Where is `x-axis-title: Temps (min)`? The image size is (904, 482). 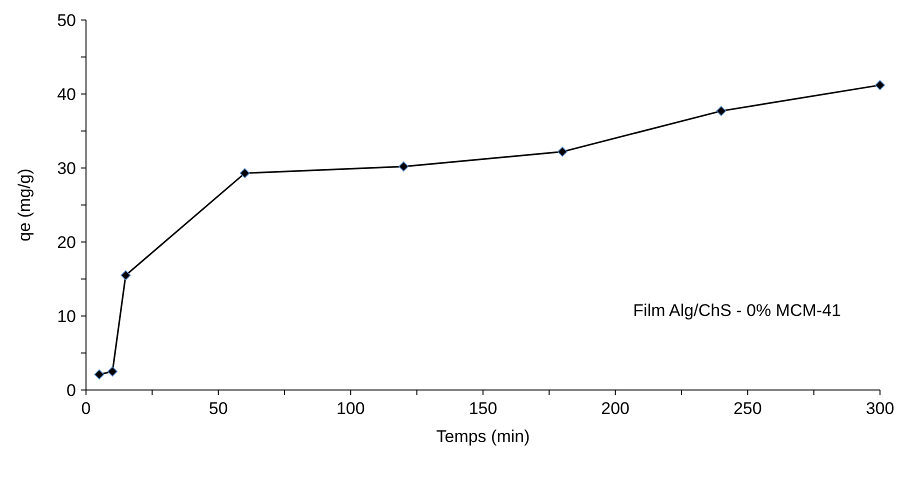
x-axis-title: Temps (min) is located at coordinates (483, 436).